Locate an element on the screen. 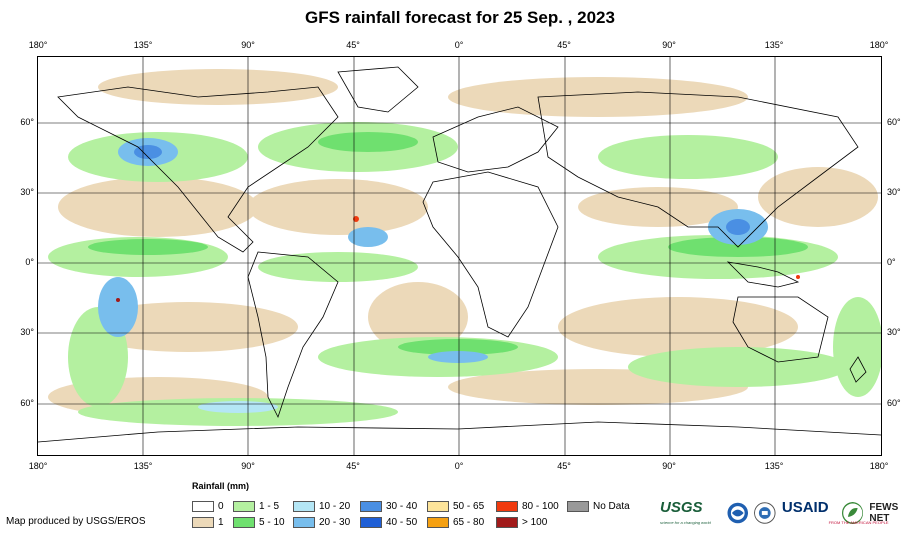  map-credit: Map produced by USGS/EROS is located at coordinates (76, 521).